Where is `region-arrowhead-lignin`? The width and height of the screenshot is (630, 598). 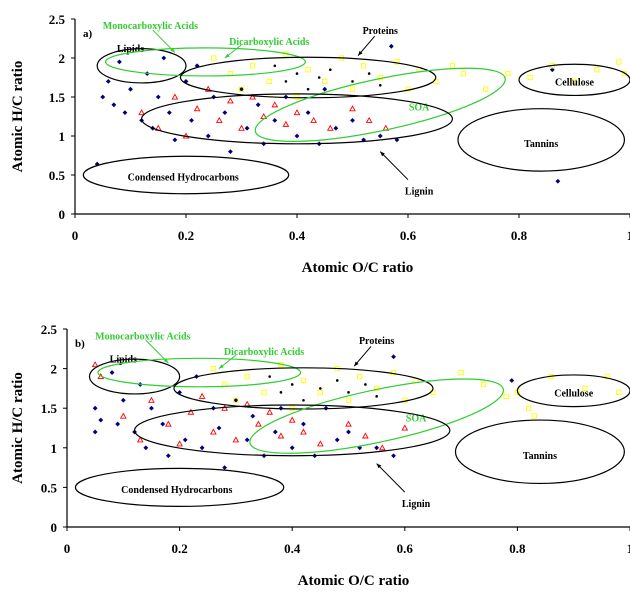
region-arrowhead-lignin is located at coordinates (382, 154).